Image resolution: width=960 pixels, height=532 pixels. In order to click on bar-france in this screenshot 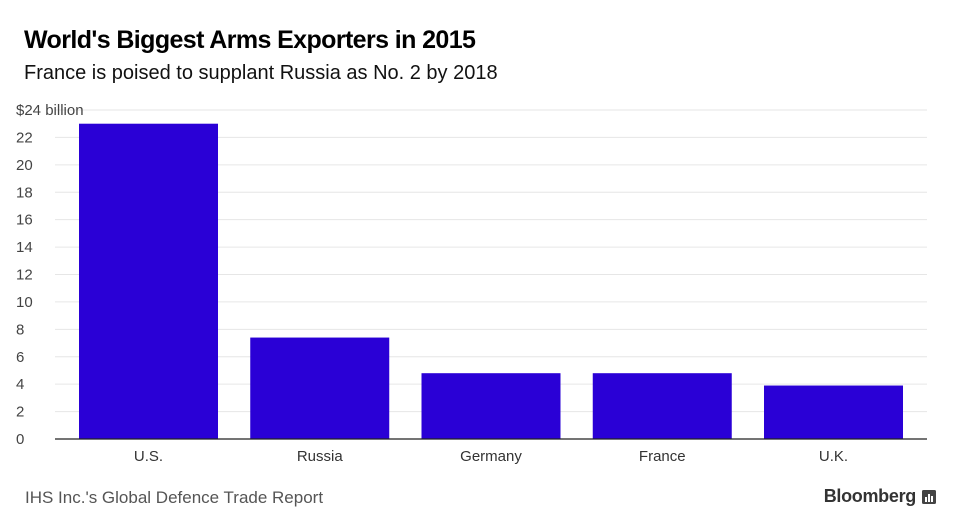, I will do `click(662, 406)`.